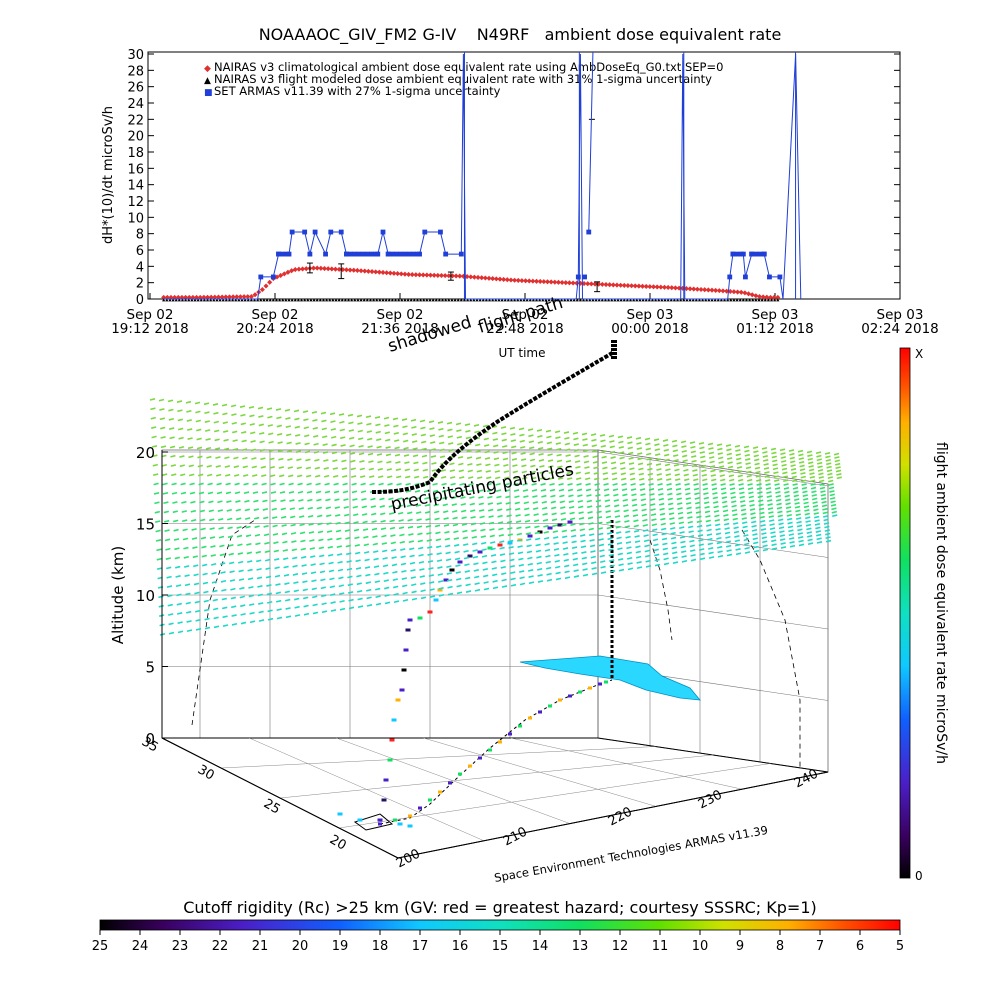 The height and width of the screenshot is (1004, 1000). What do you see at coordinates (580, 946) in the screenshot?
I see `hbar-tick-label: 13` at bounding box center [580, 946].